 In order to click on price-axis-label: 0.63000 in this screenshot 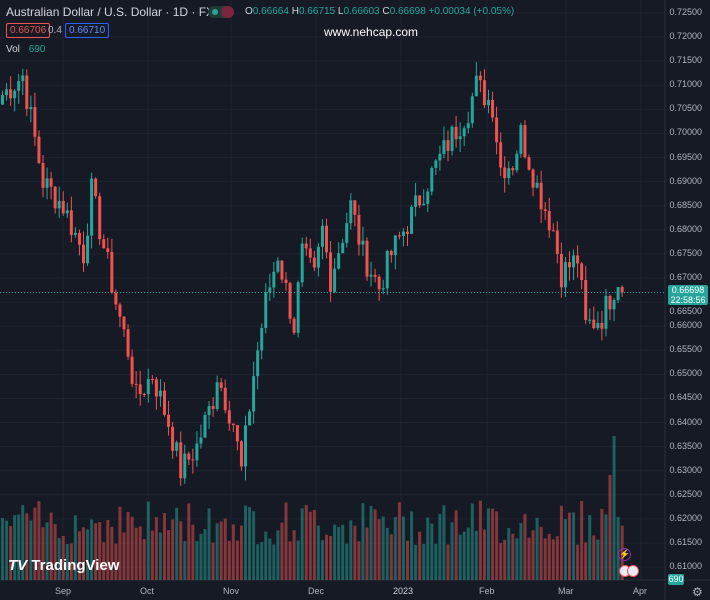, I will do `click(685, 469)`.